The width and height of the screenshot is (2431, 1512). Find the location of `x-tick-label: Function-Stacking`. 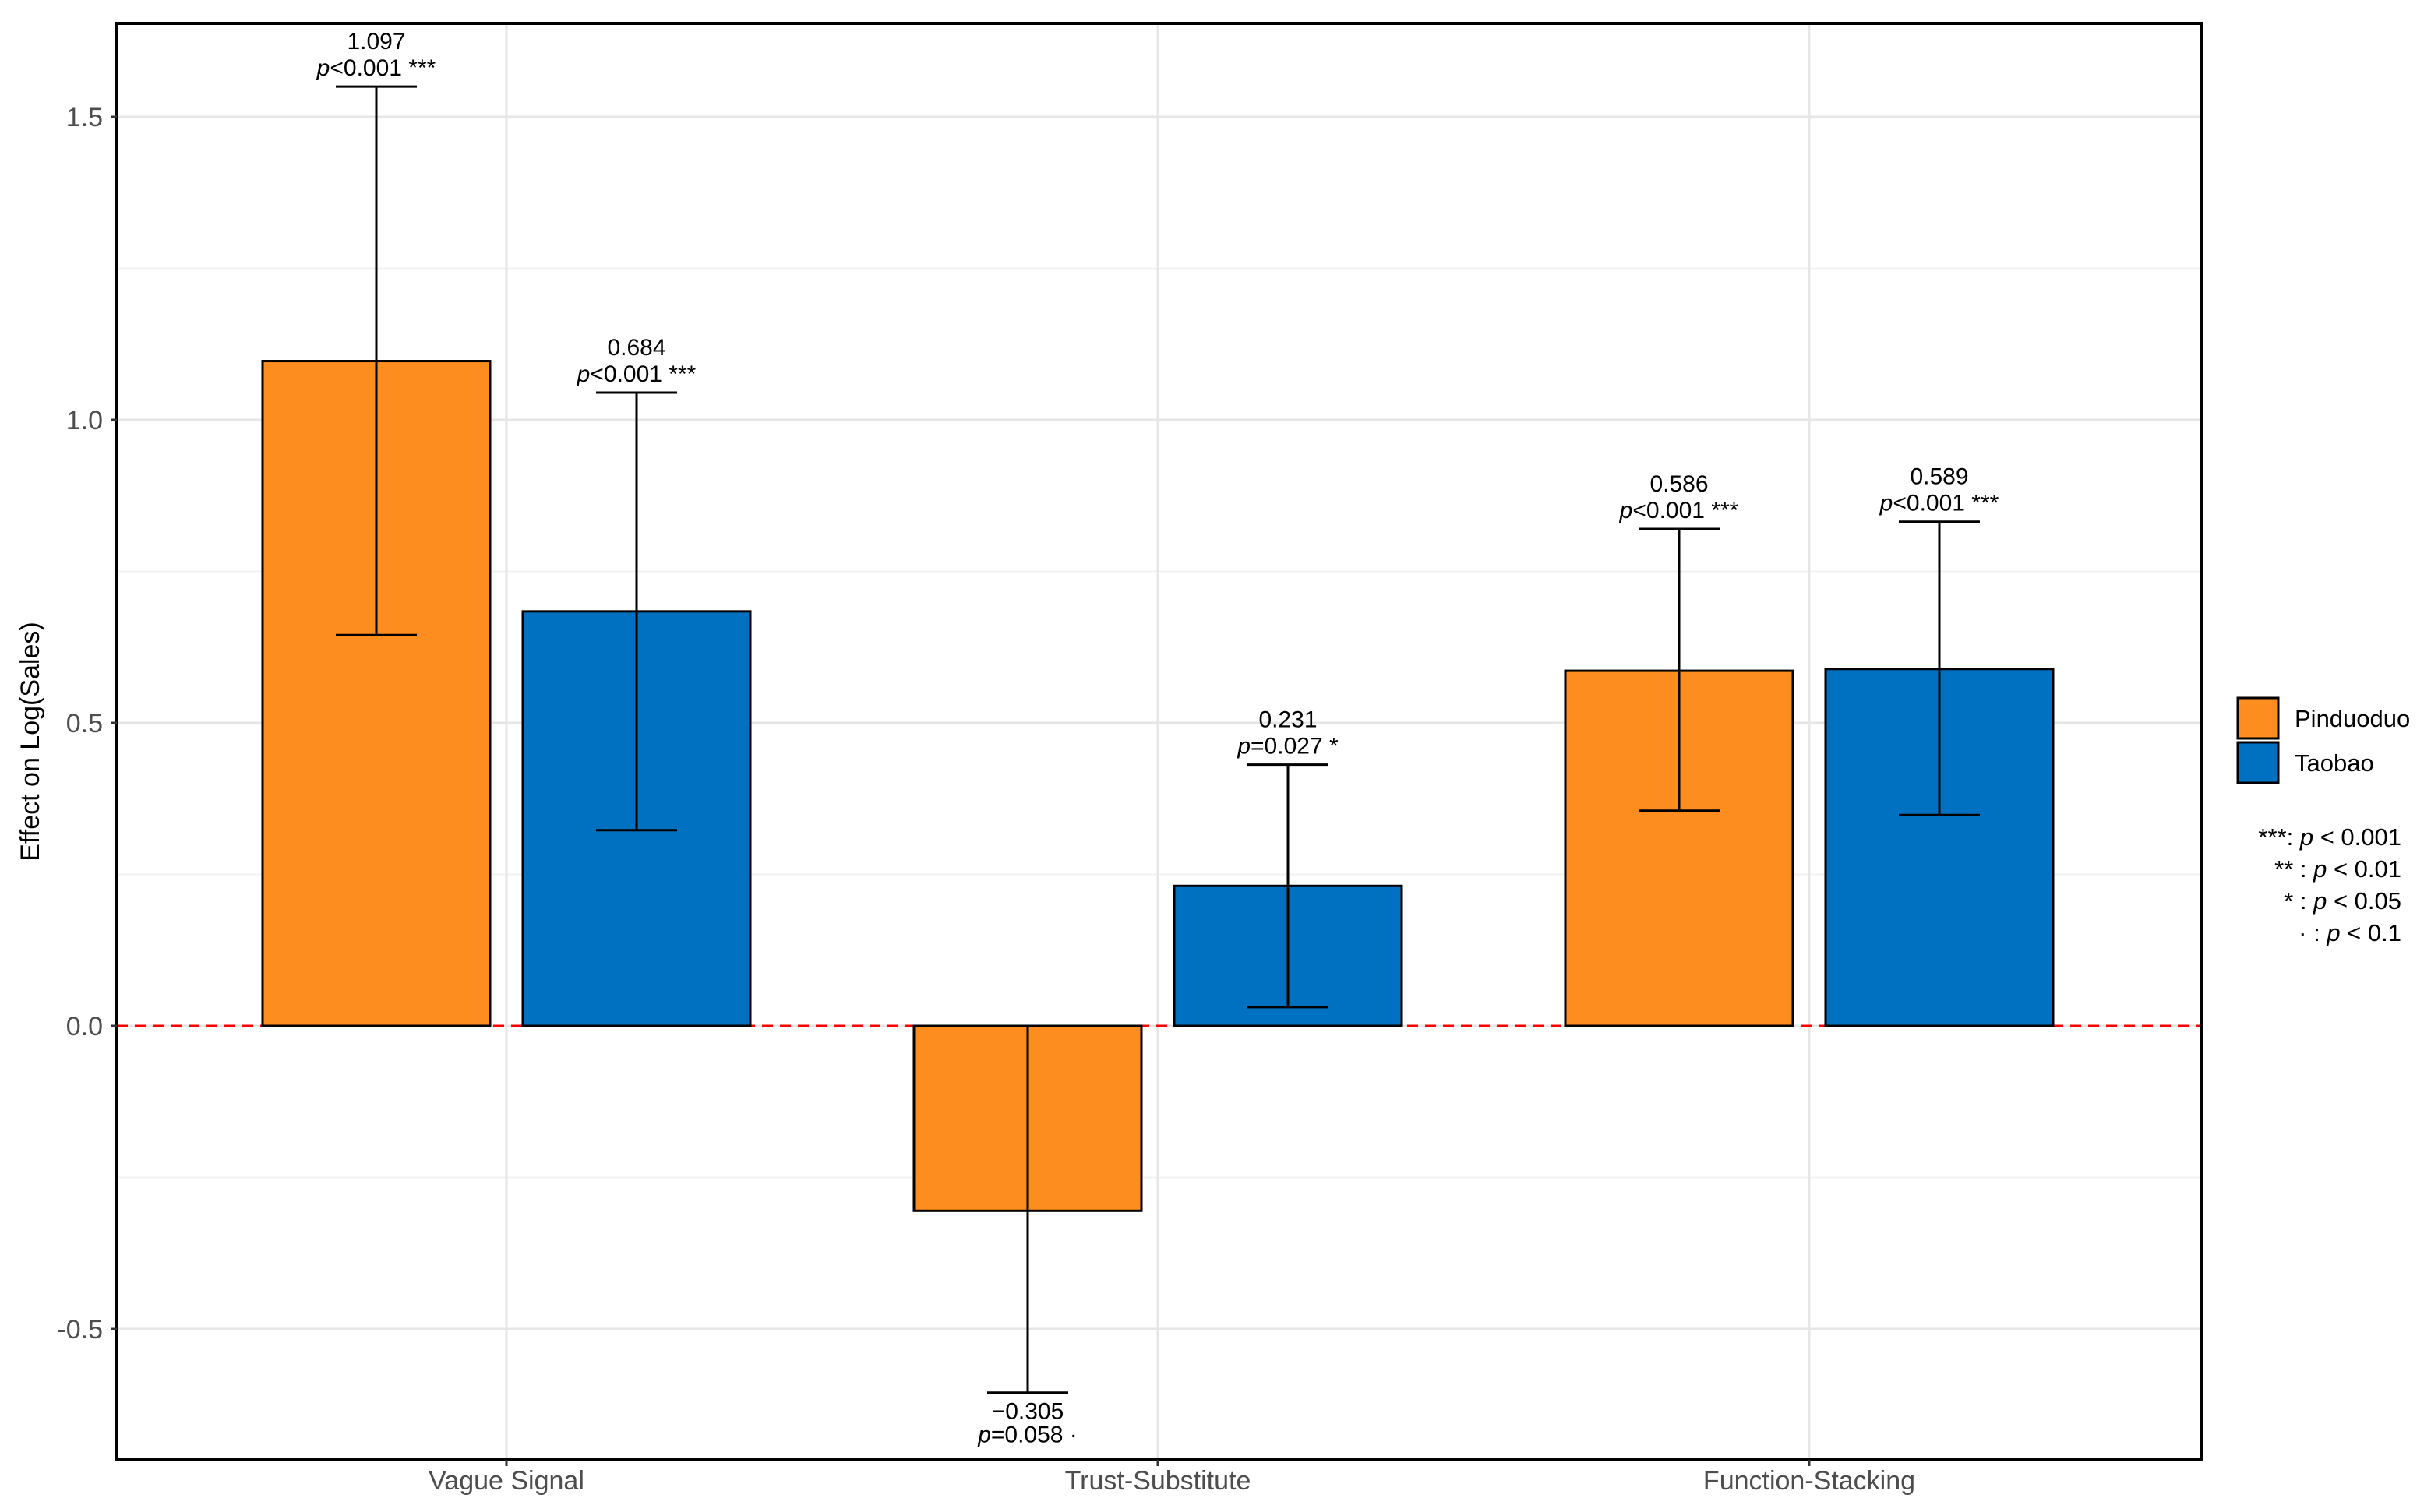

x-tick-label: Function-Stacking is located at coordinates (1809, 1481).